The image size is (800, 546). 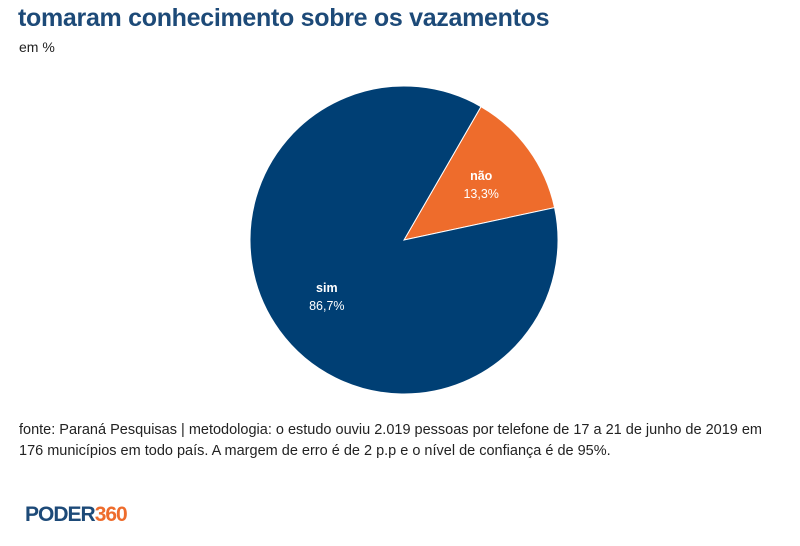 I want to click on slice-value-label: 86,7%, so click(x=326, y=306).